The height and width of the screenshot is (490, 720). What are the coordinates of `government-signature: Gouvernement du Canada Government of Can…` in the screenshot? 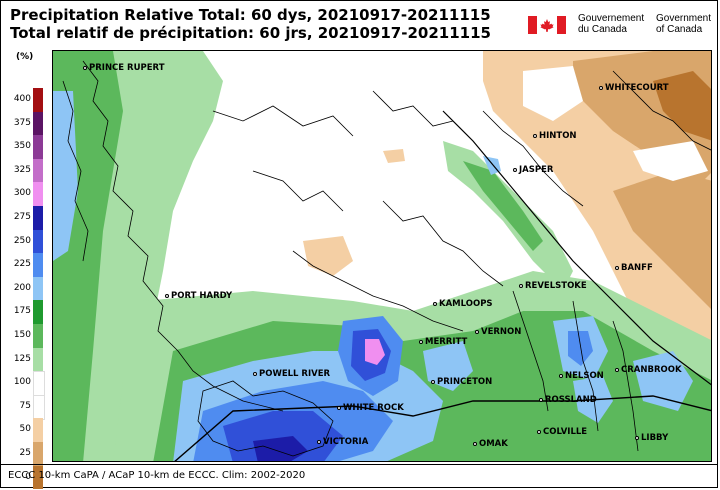 It's located at (621, 24).